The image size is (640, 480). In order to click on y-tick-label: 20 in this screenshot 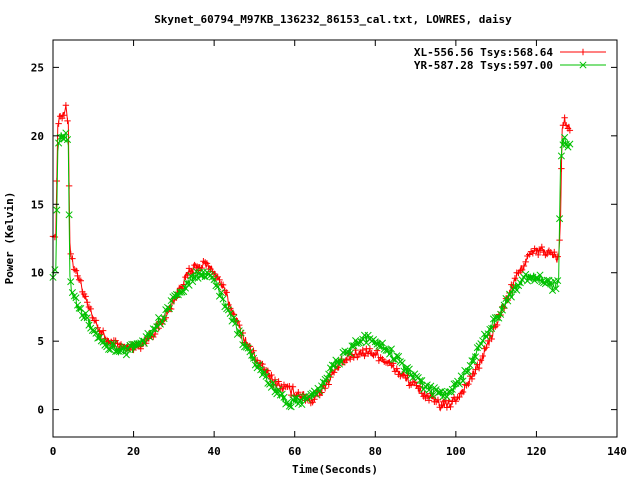, I will do `click(37, 136)`.